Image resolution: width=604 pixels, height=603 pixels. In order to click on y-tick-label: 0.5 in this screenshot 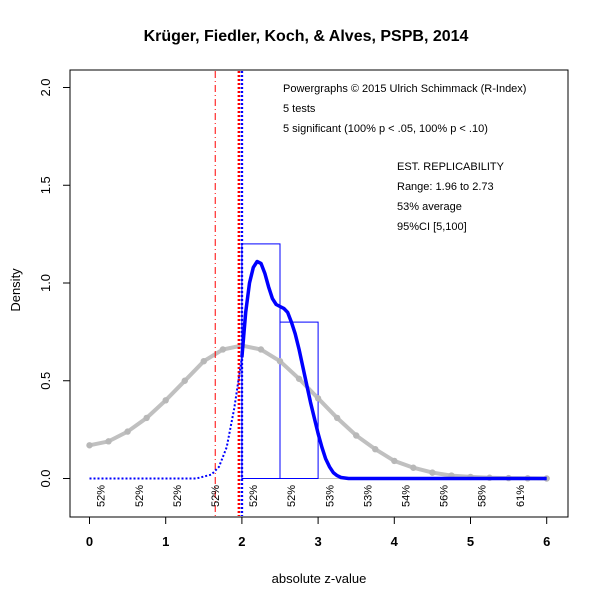, I will do `click(45, 381)`.